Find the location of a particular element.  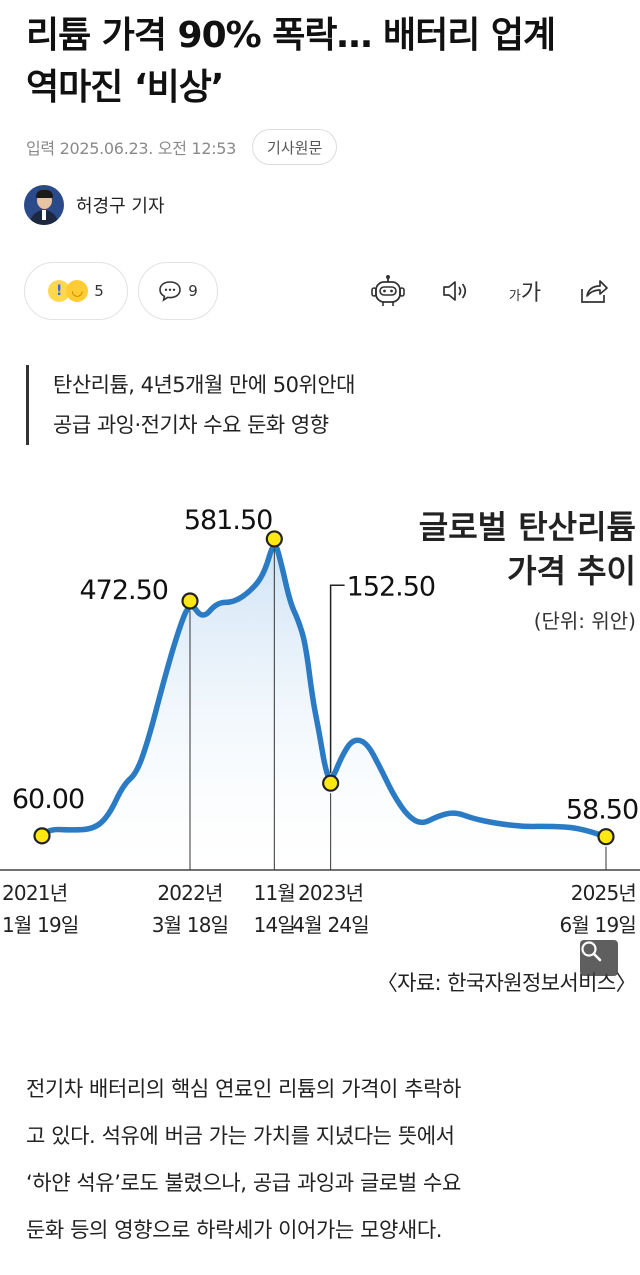

zoom-image-button is located at coordinates (599, 958).